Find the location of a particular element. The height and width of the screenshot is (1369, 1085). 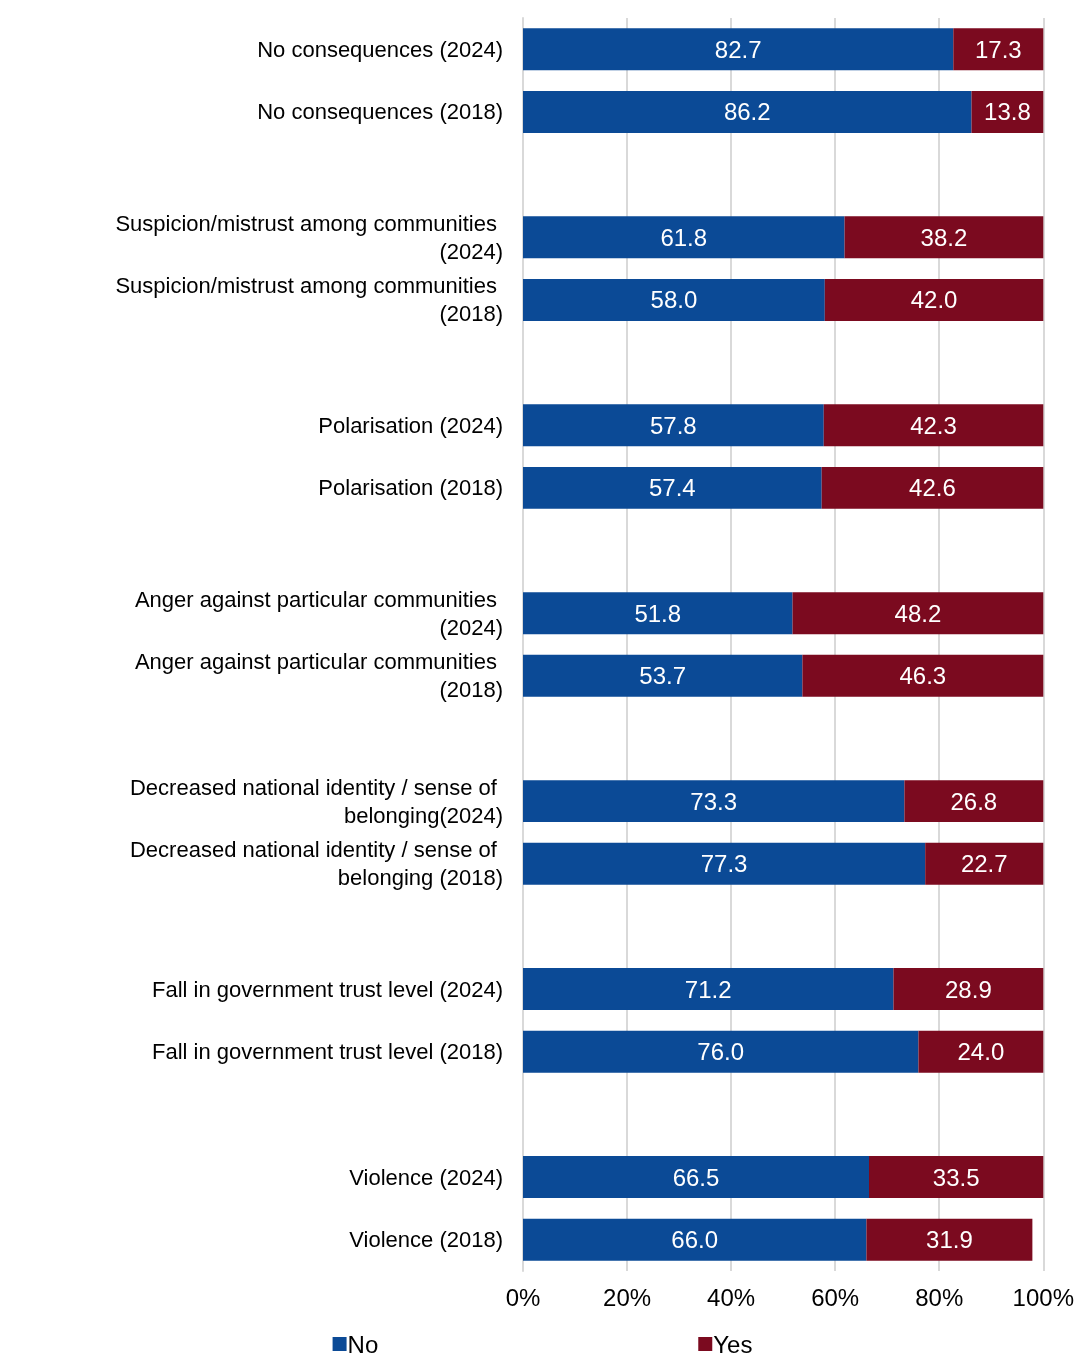

y-tick-label: Decreased national identity / sense of belonging (2018) is located at coordinates (316, 864).